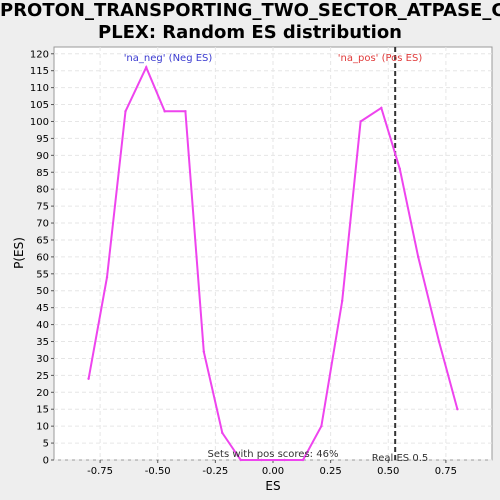 The height and width of the screenshot is (500, 500). What do you see at coordinates (39, 71) in the screenshot?
I see `y-tick-label: 115` at bounding box center [39, 71].